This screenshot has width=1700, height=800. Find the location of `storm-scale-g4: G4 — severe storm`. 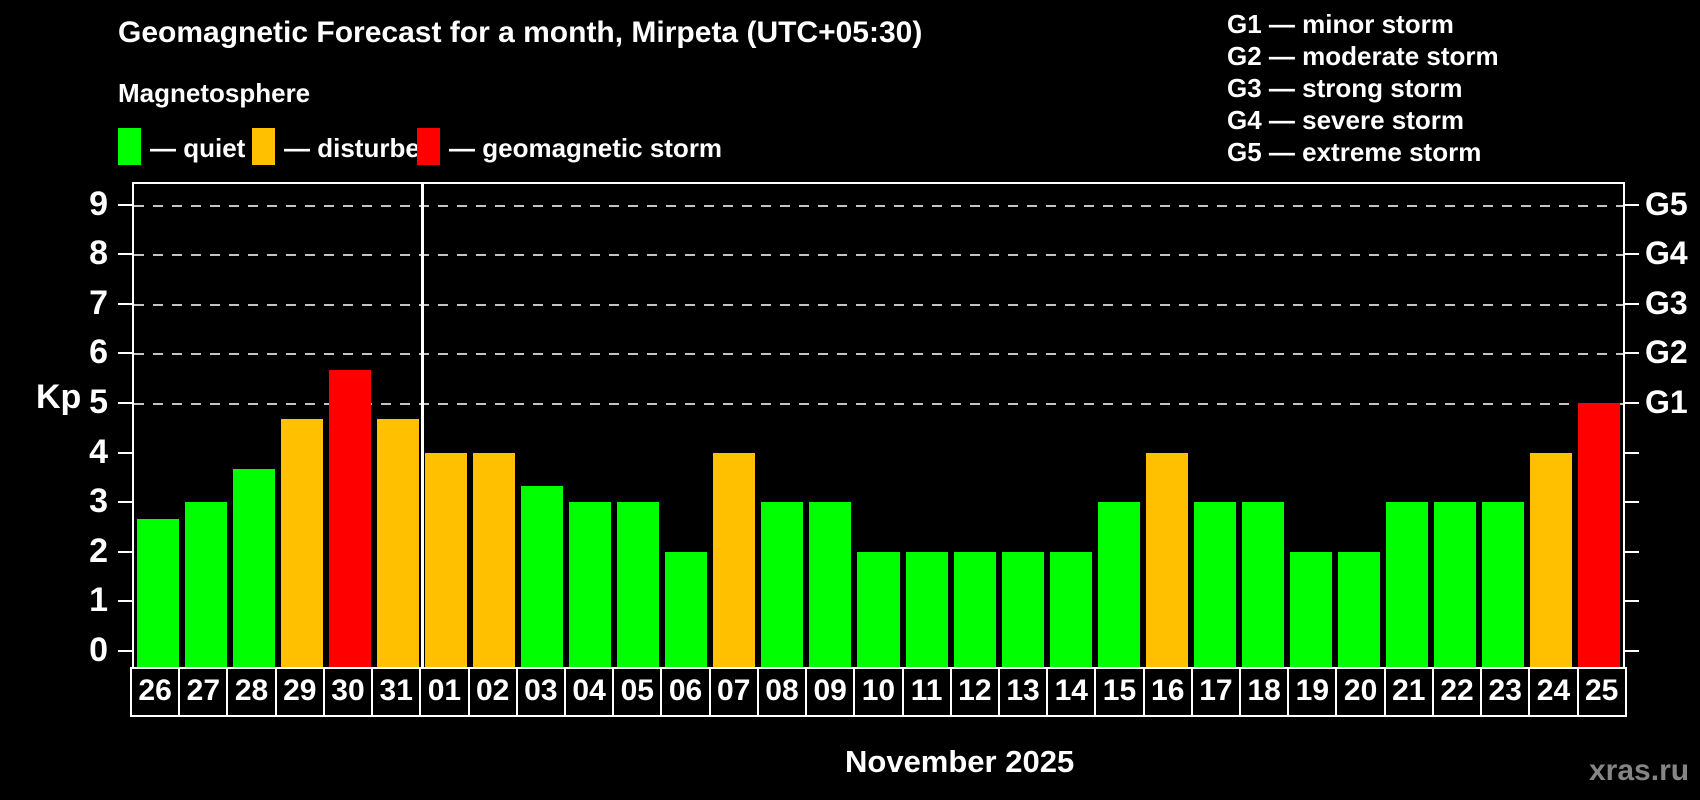

storm-scale-g4: G4 — severe storm is located at coordinates (1346, 120).